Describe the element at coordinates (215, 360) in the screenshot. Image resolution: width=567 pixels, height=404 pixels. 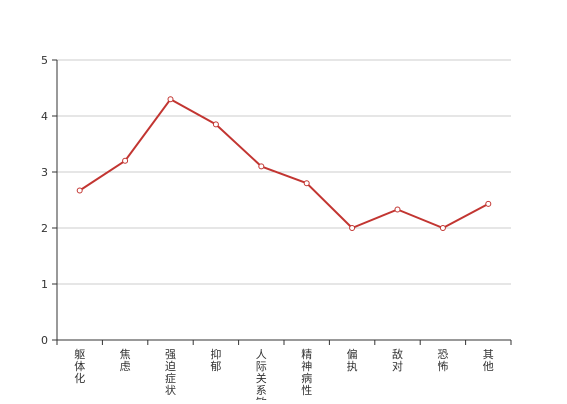
I see `x-tick-label: 抑郁` at that location.